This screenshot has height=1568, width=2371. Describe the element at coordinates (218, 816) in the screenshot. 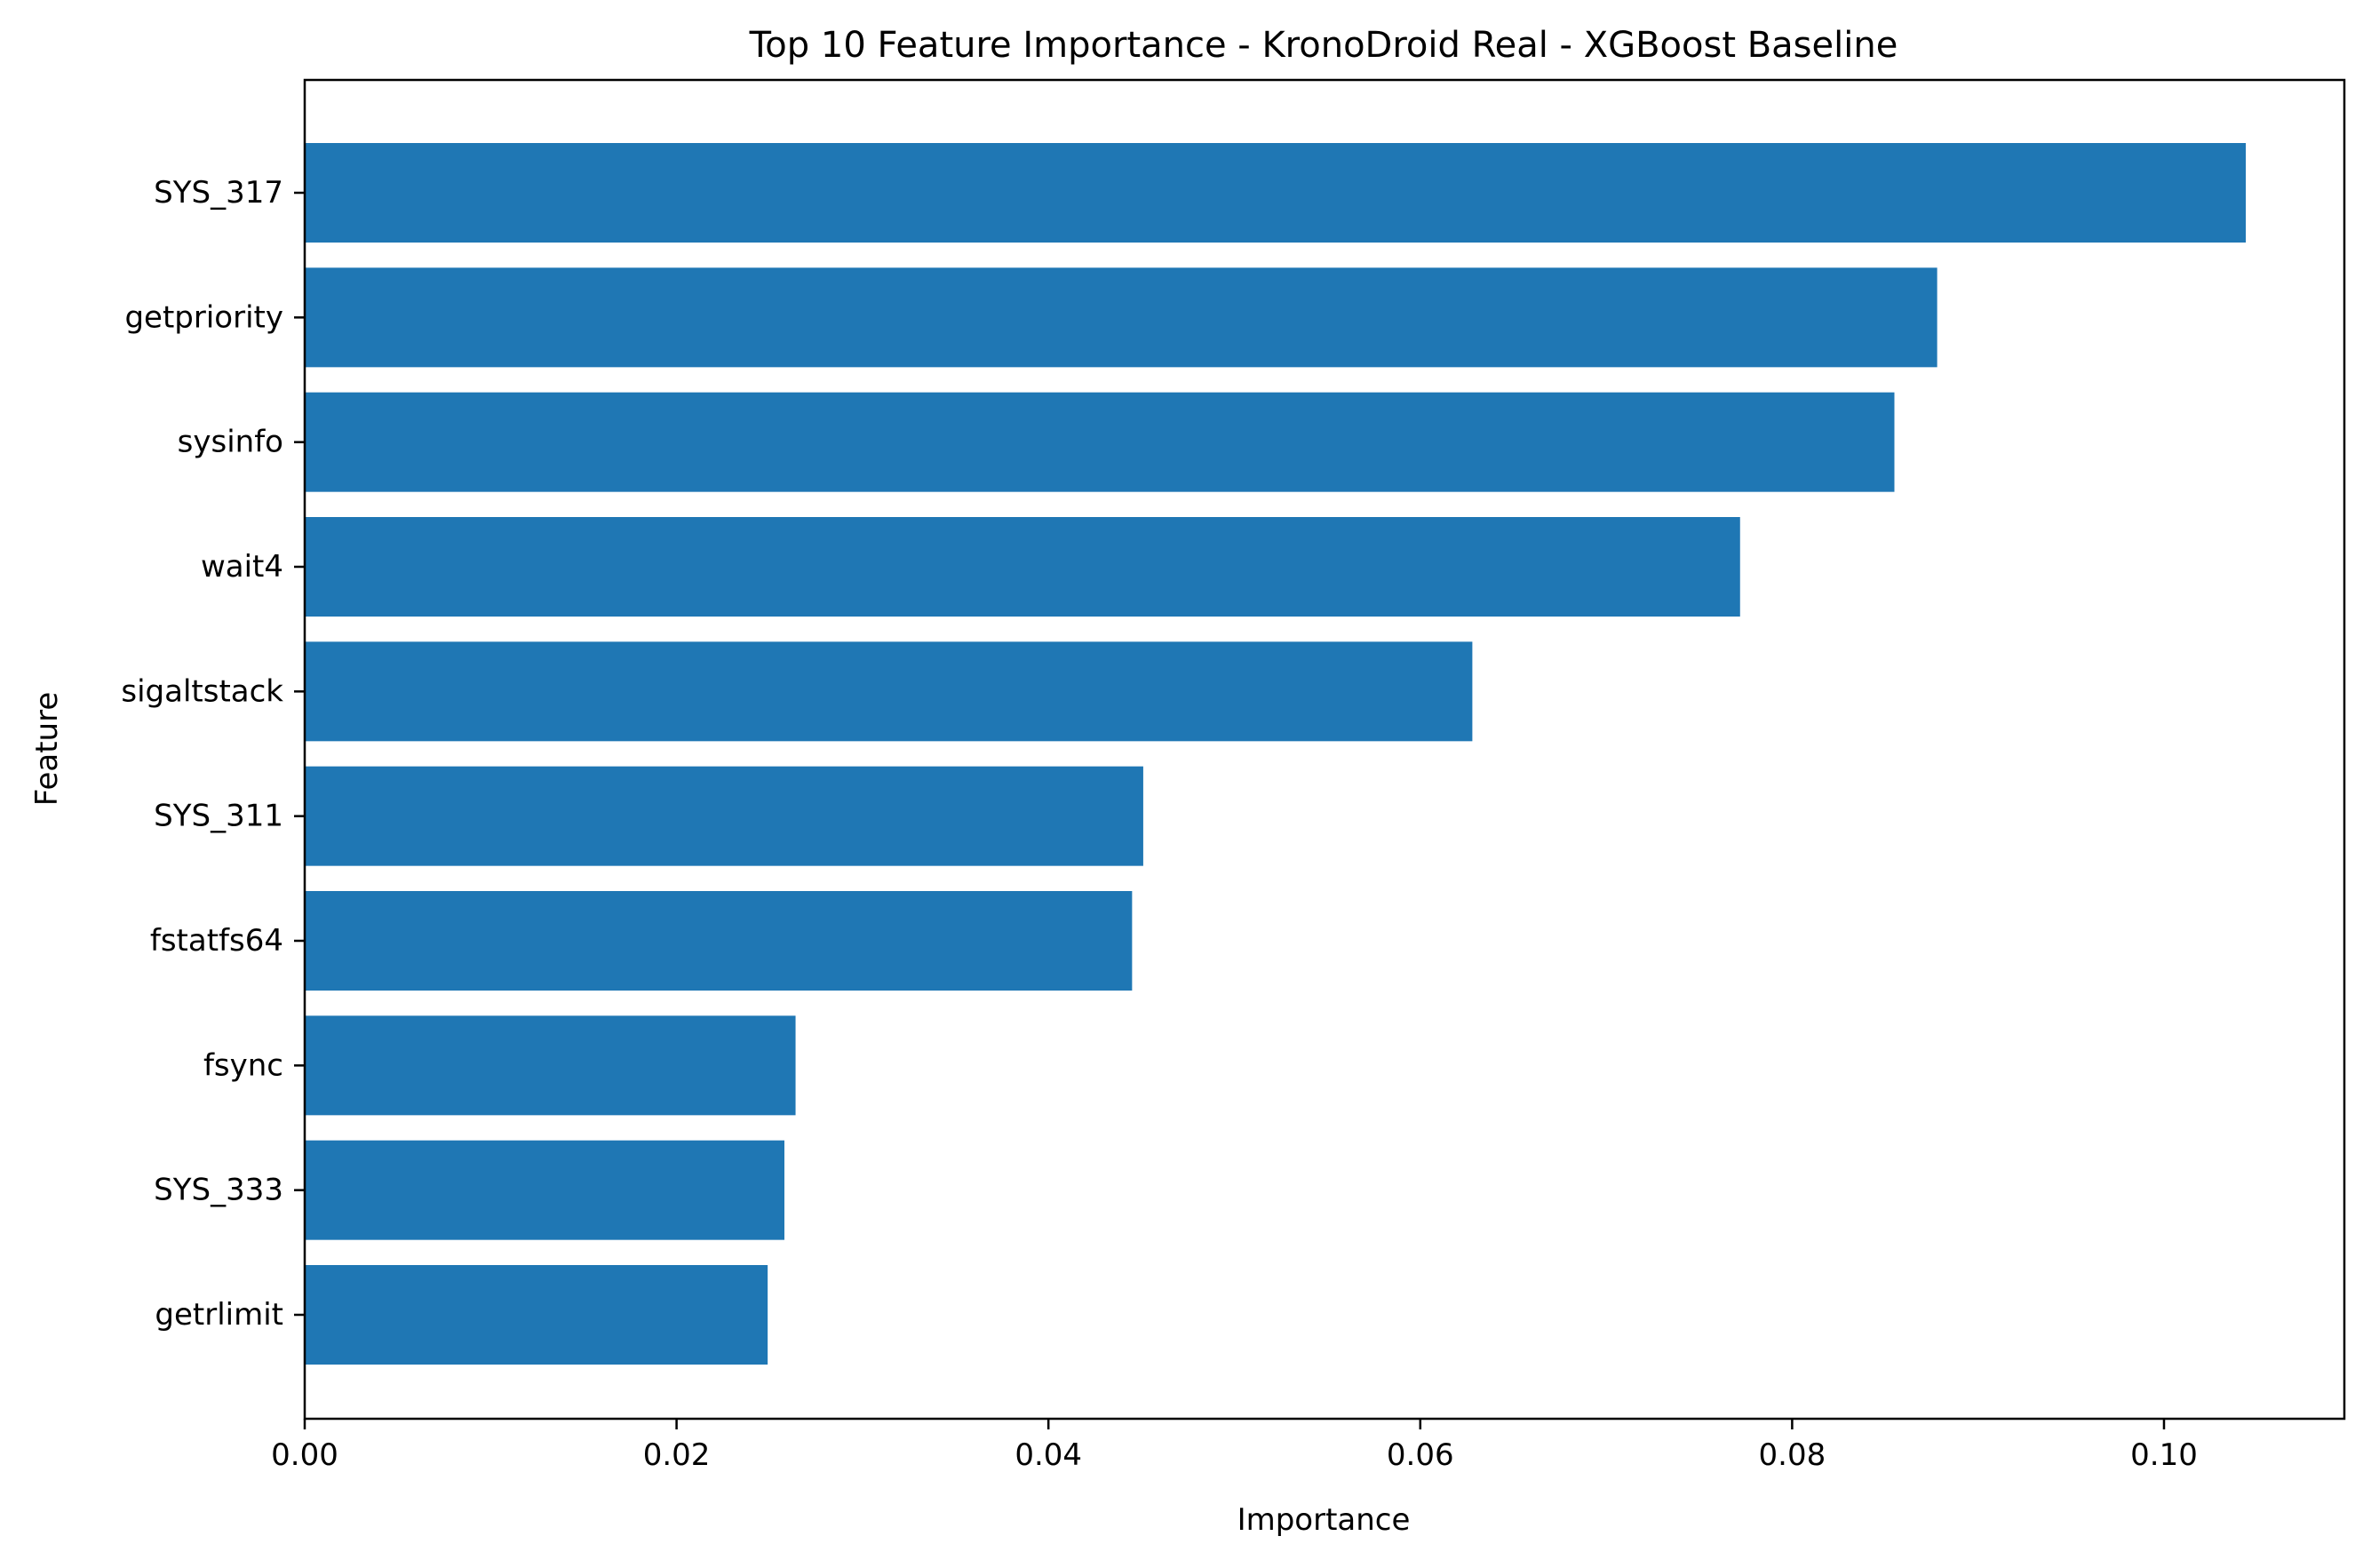

I see `y-tick-label: SYS_311` at that location.